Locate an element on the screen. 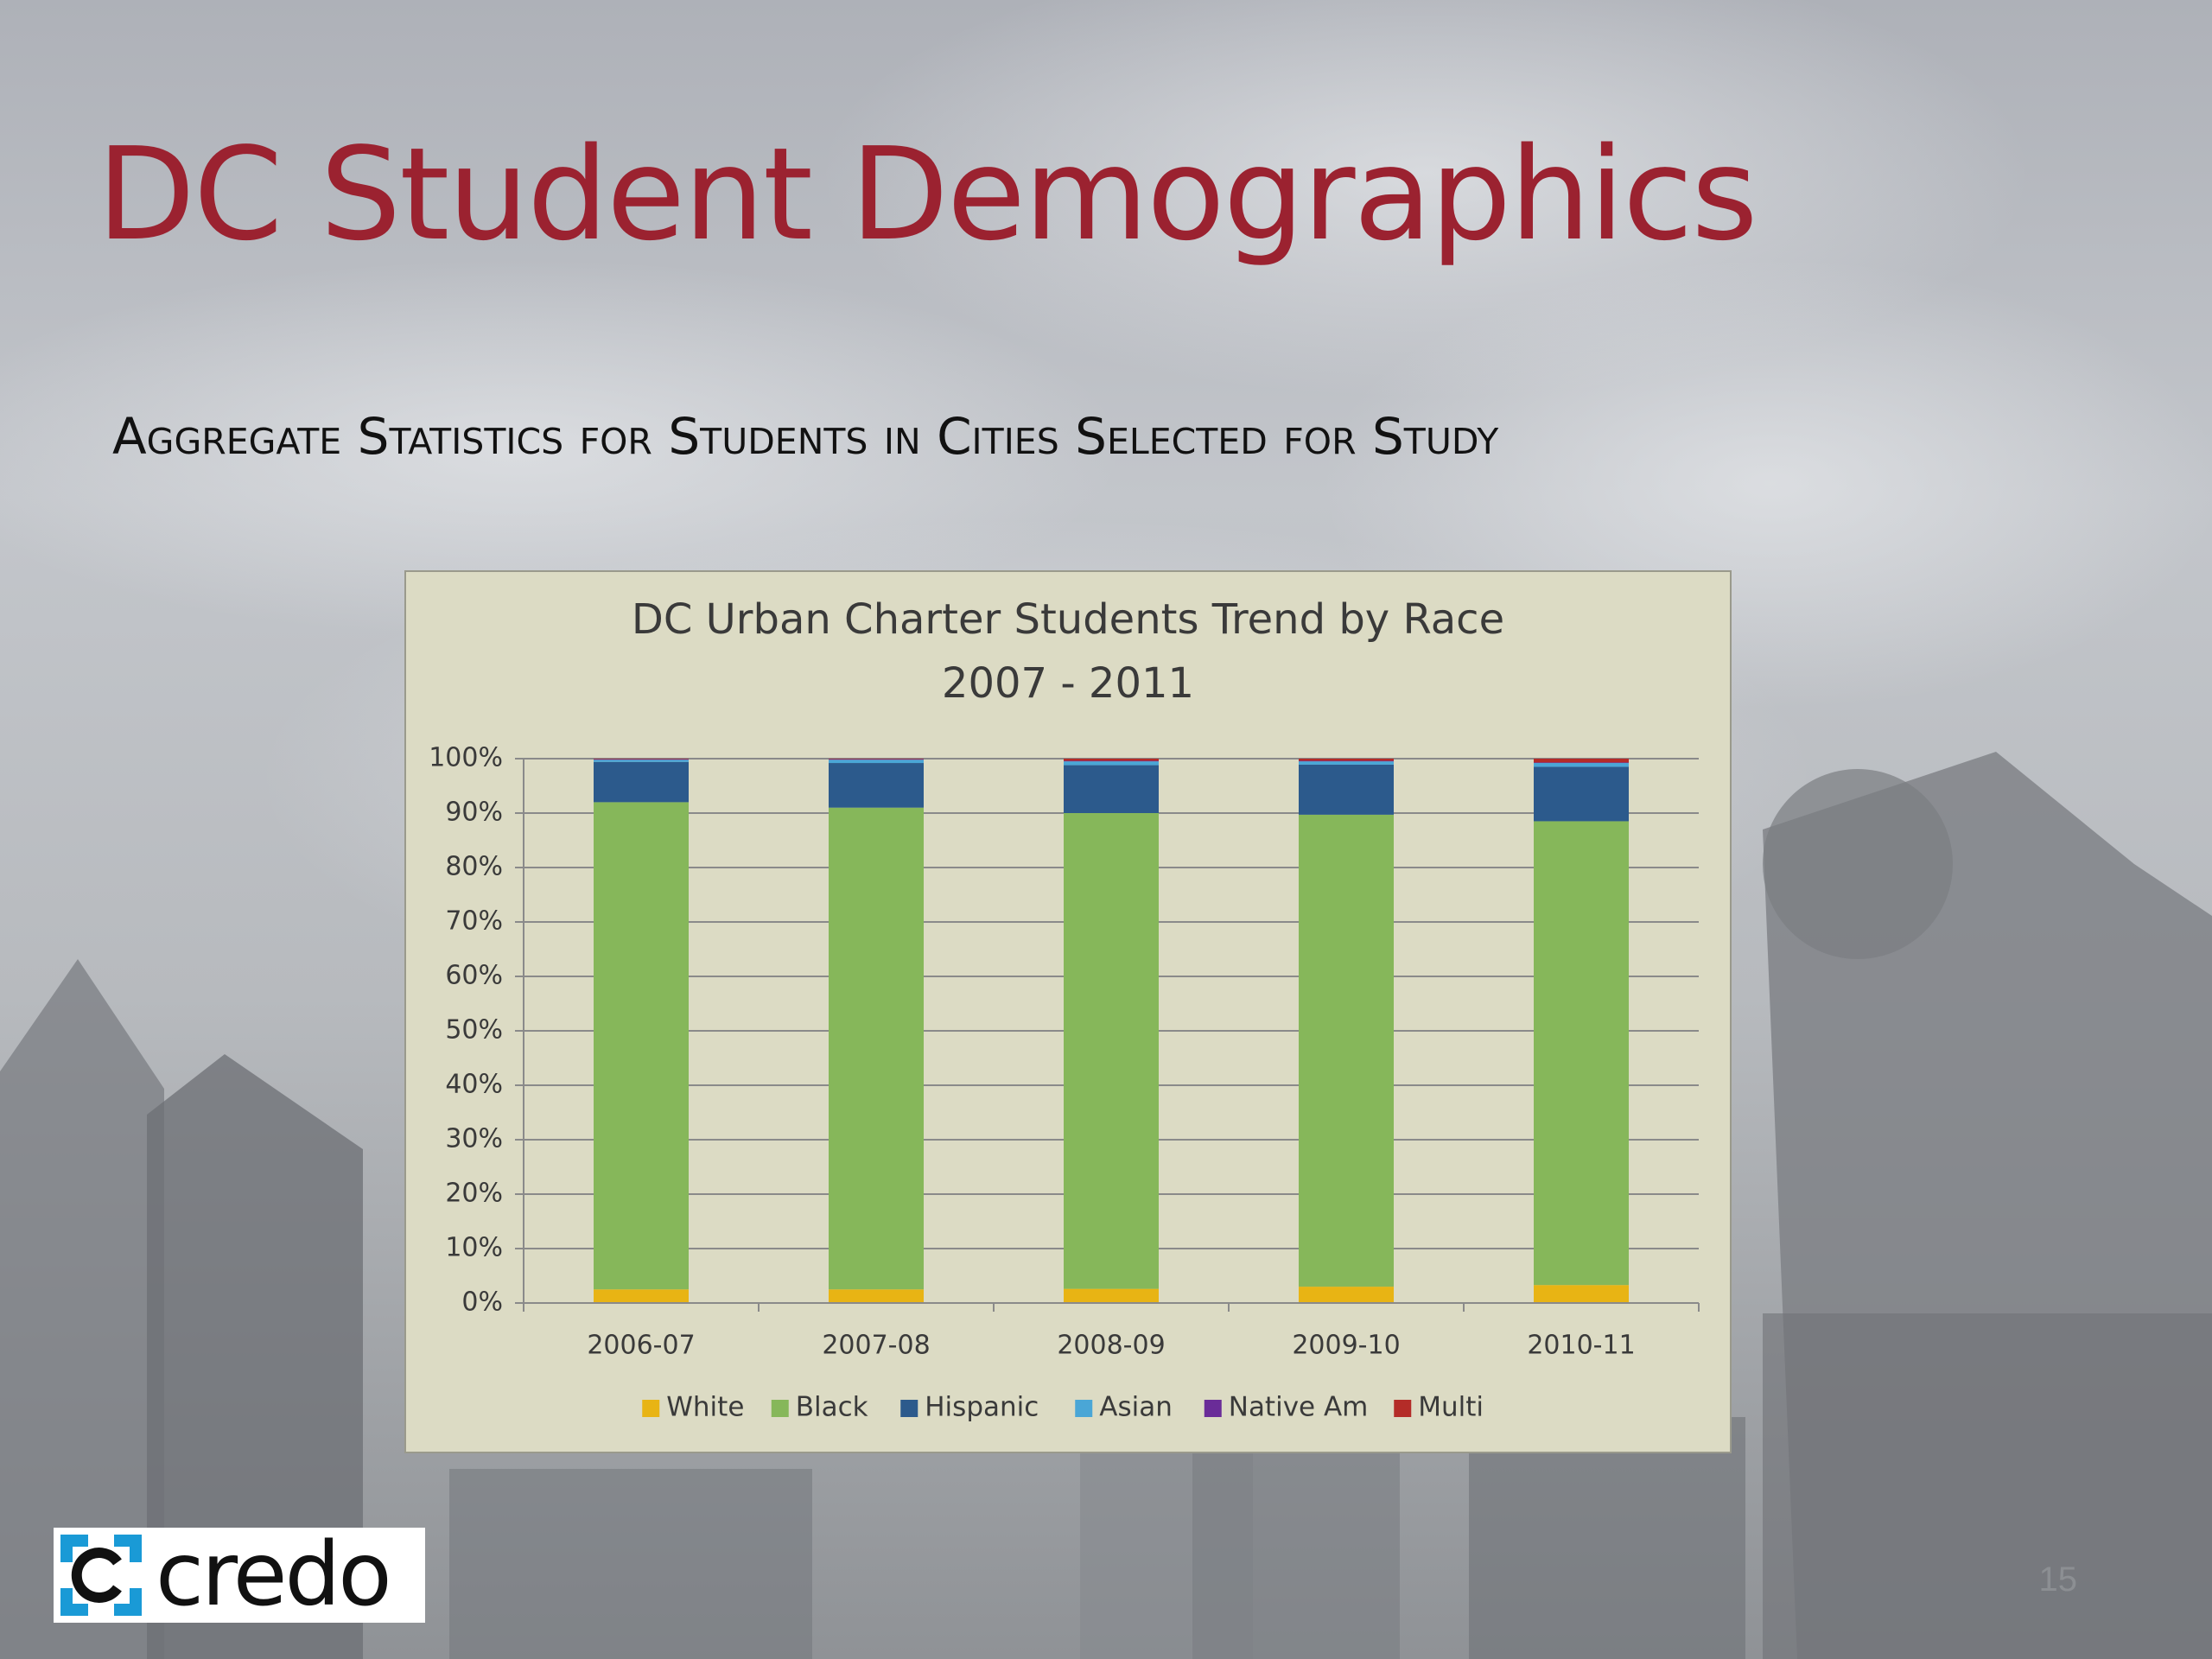 This screenshot has height=1659, width=2212. y-tick-label: 0% is located at coordinates (482, 1302).